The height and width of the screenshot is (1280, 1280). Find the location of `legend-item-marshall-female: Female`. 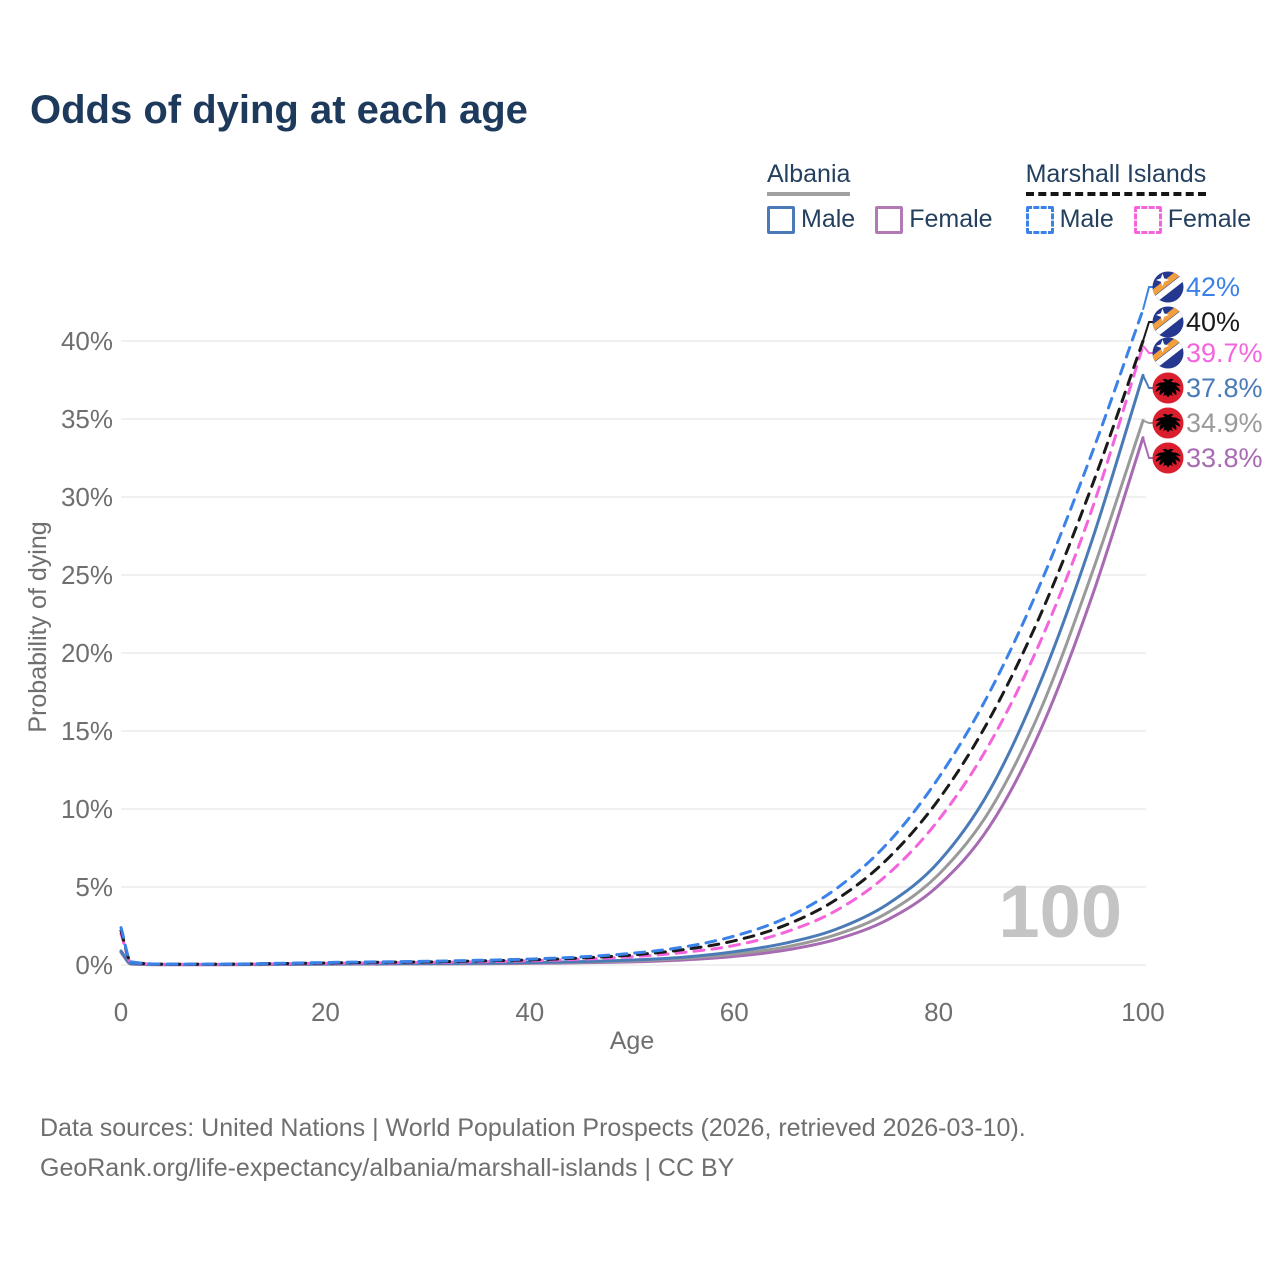

legend-item-marshall-female: Female is located at coordinates (1192, 219).